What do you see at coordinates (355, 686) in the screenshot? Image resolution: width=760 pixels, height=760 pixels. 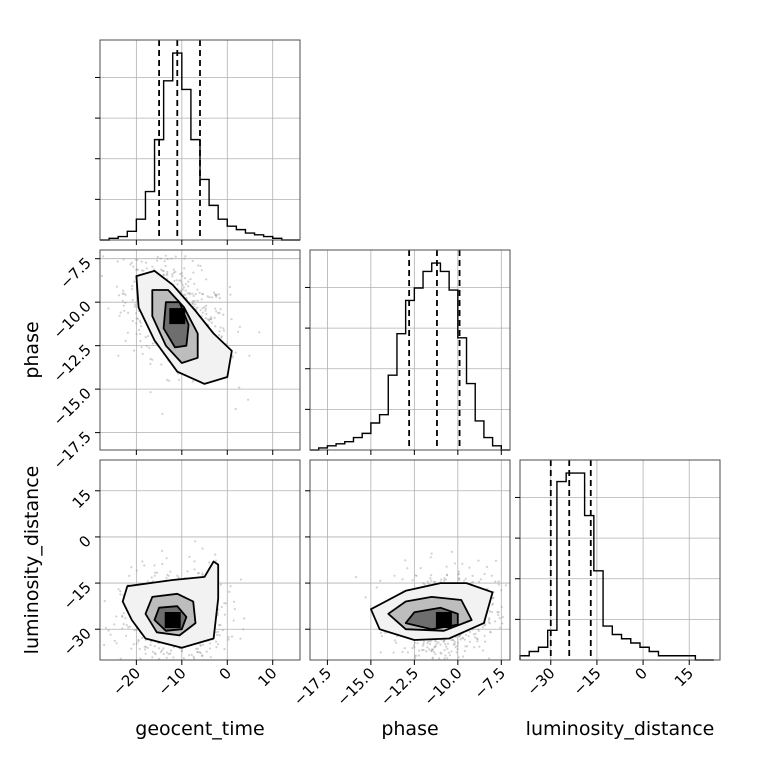 I see `x-tick-label: −15.0` at bounding box center [355, 686].